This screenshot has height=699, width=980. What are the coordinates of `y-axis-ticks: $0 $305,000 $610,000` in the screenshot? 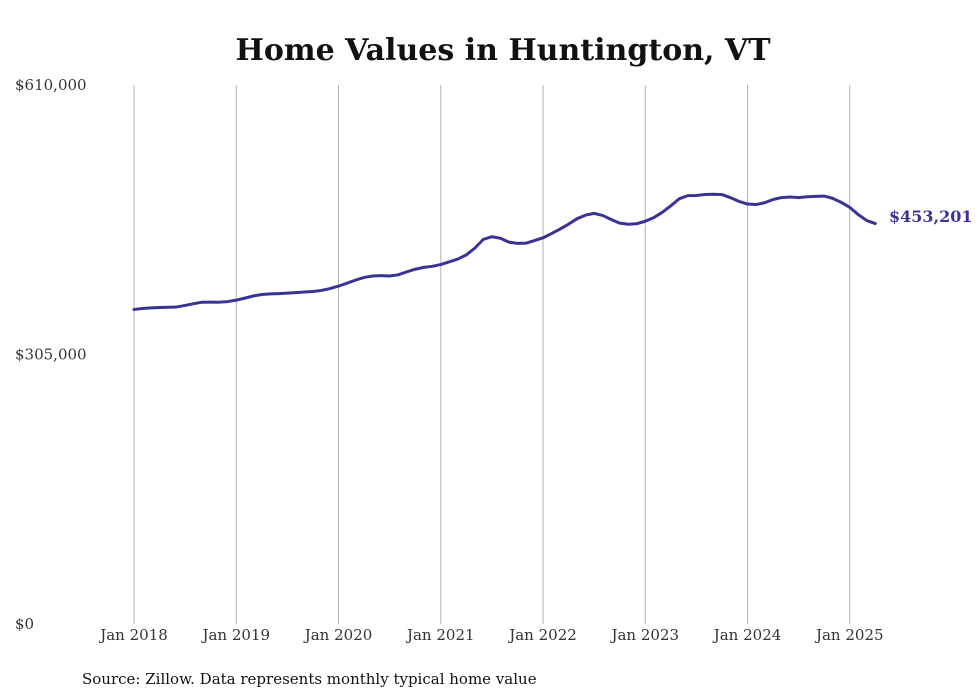 It's located at (51, 354).